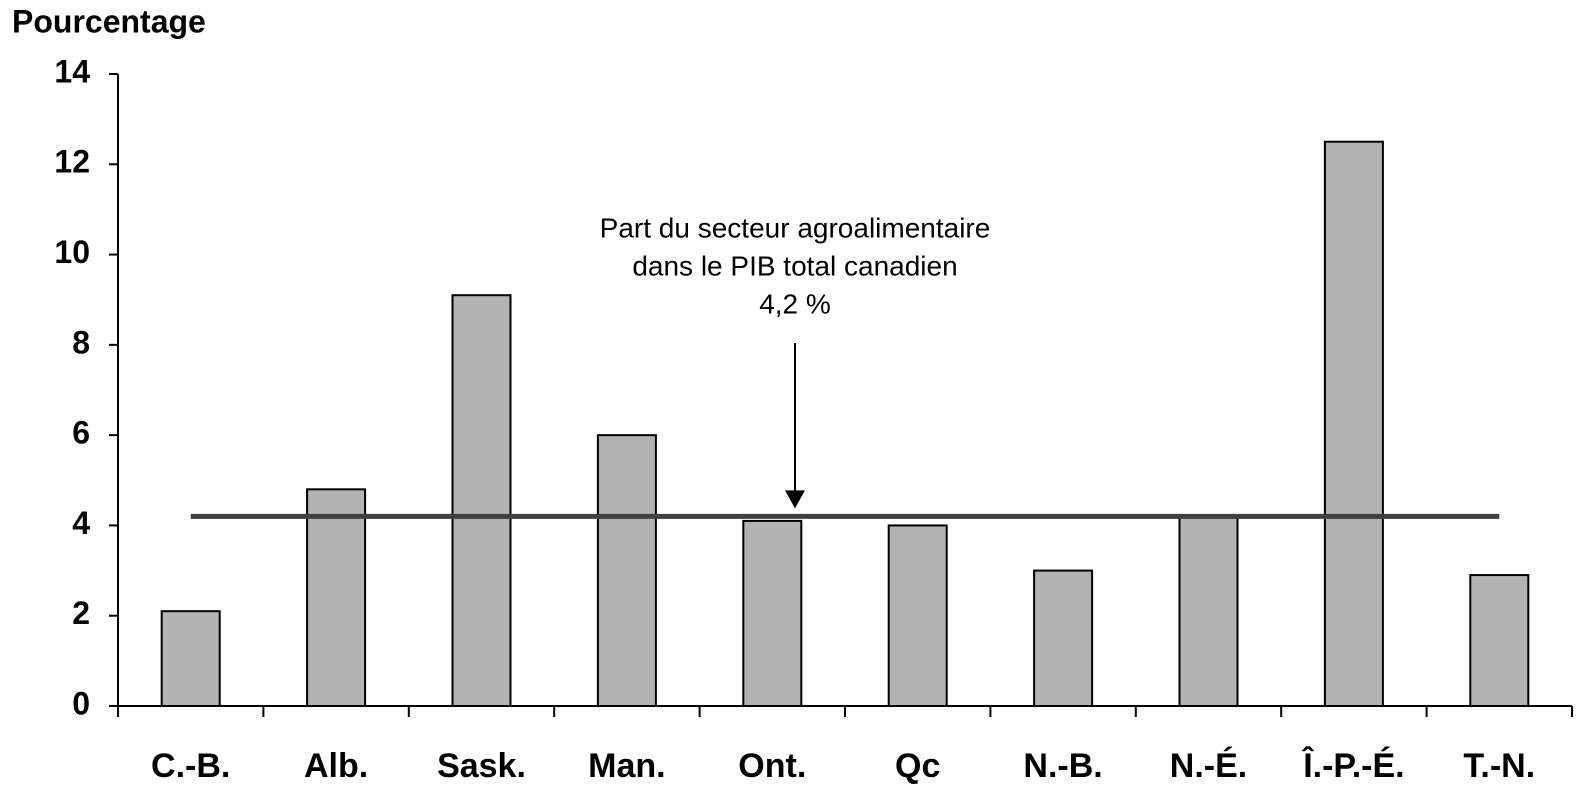 Image resolution: width=1595 pixels, height=796 pixels. I want to click on x-tick-label: C.-B., so click(190, 766).